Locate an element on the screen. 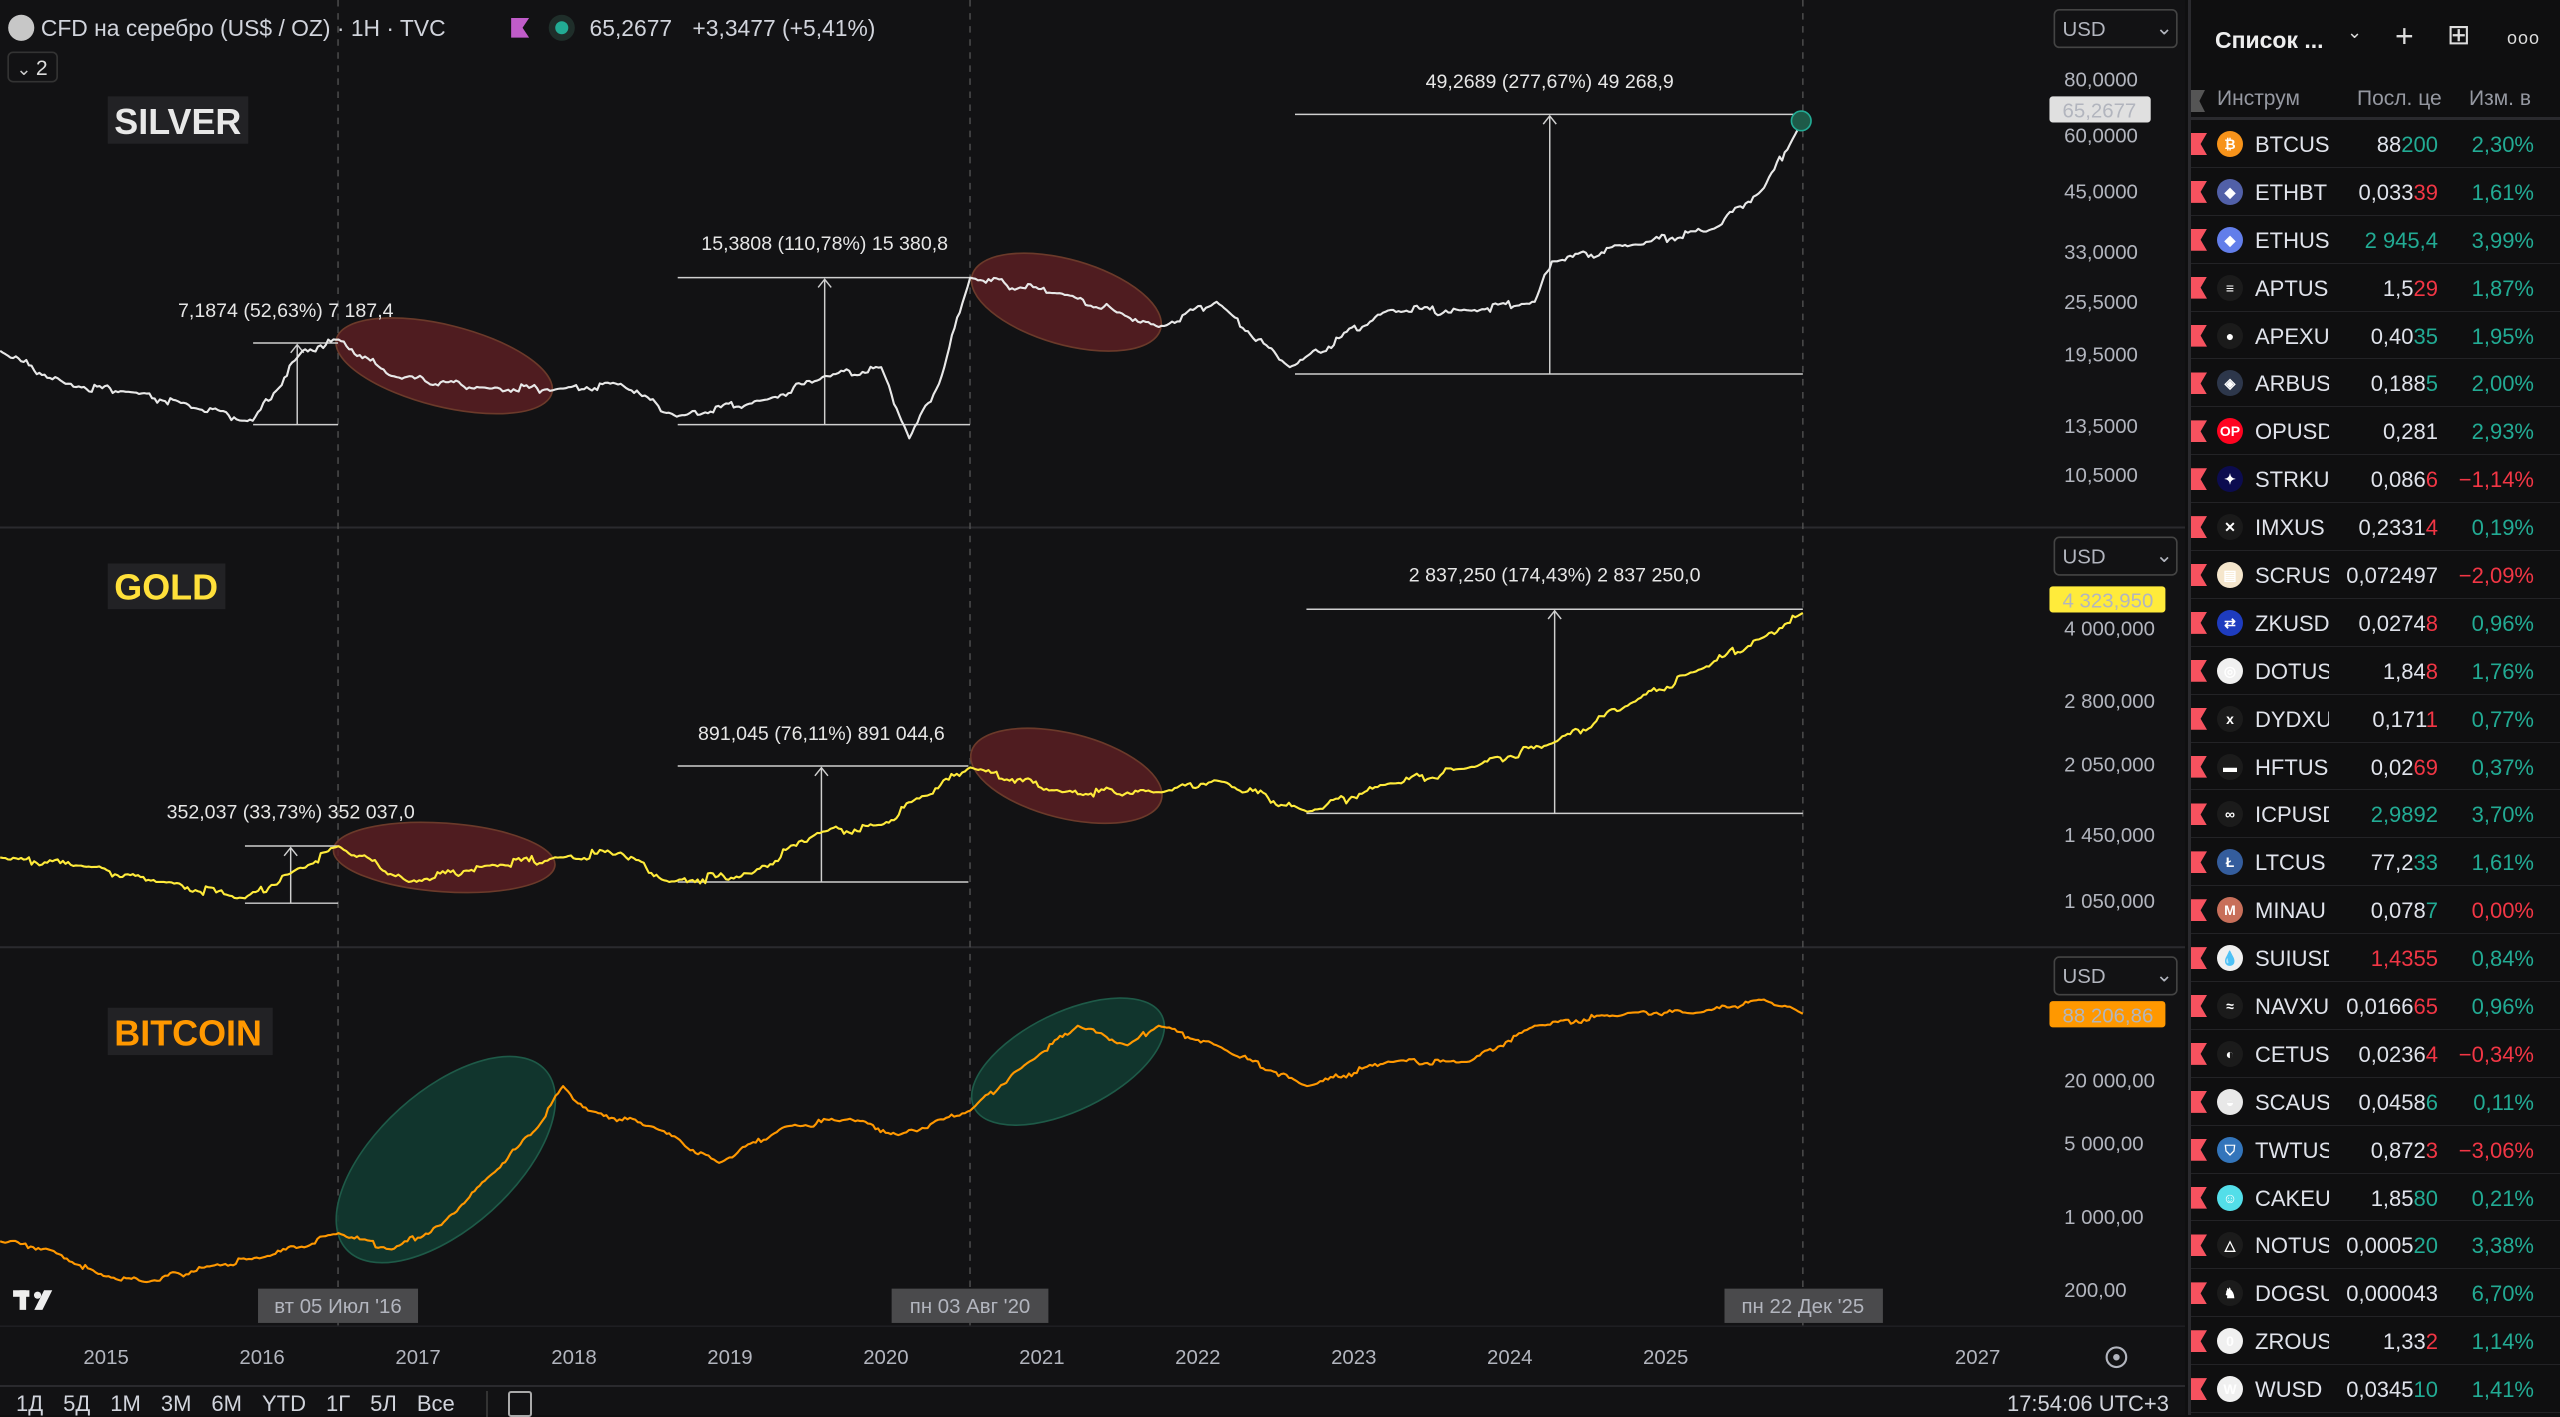 This screenshot has width=2560, height=1417. watchlist-row: Ł LTCUS 77,233 1,61% is located at coordinates (2375, 862).